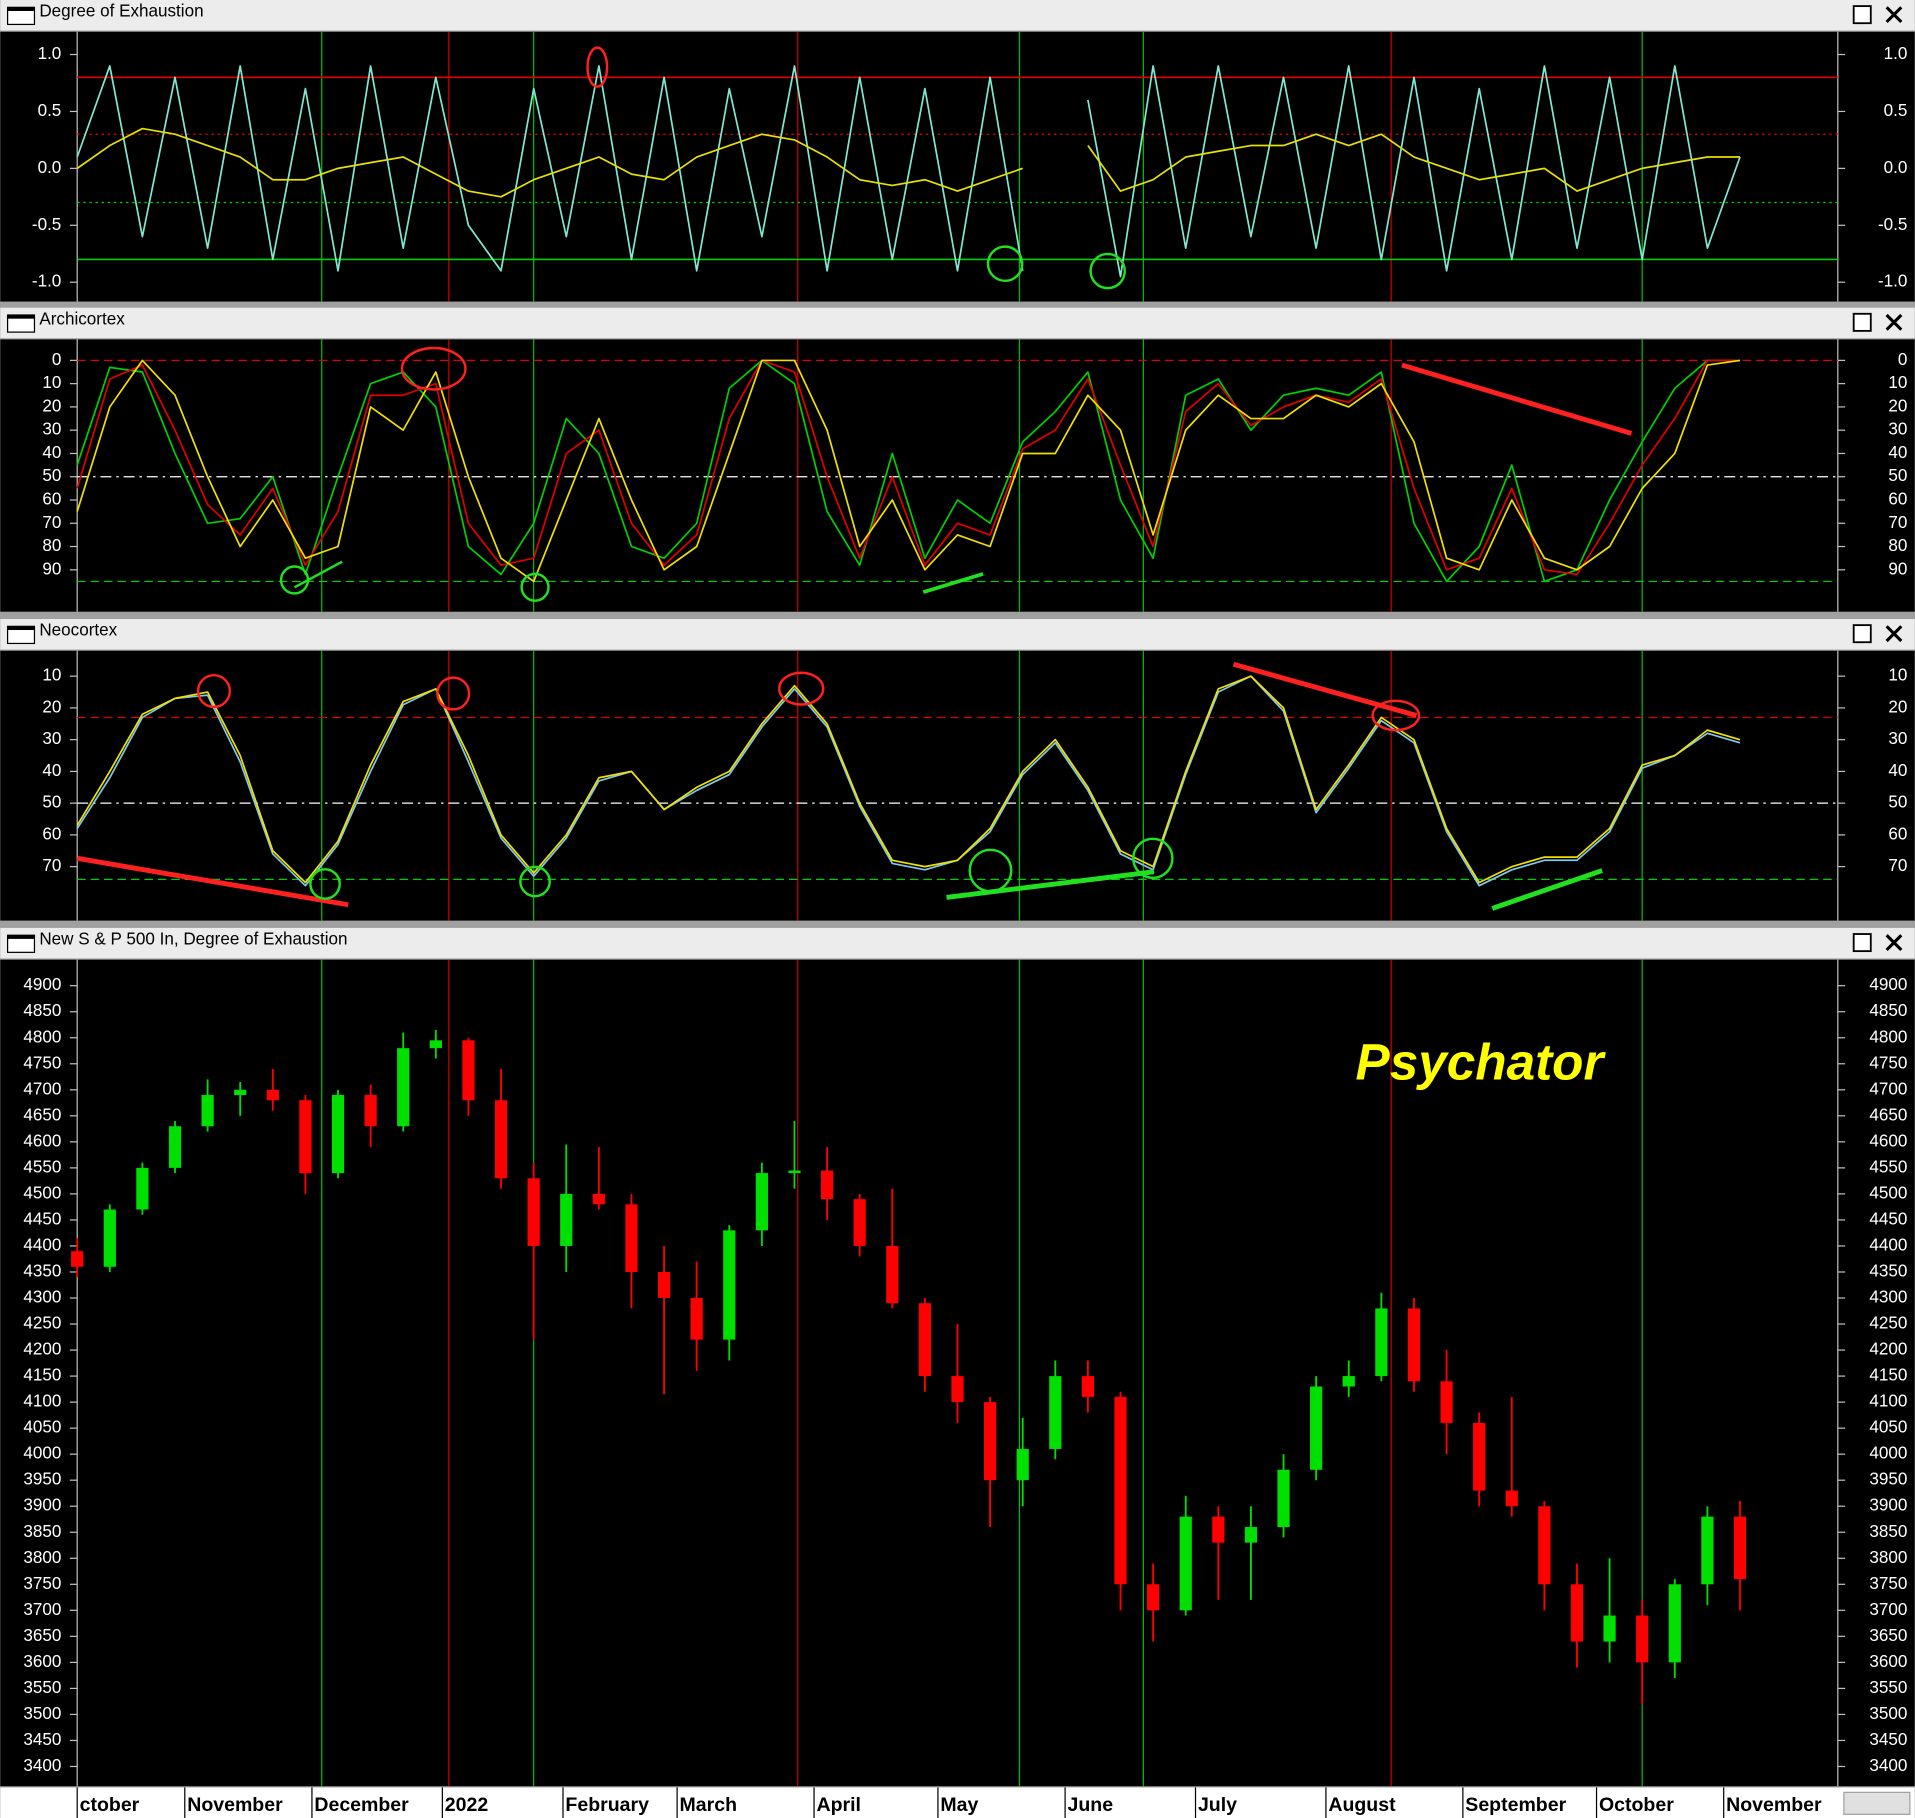 Image resolution: width=1915 pixels, height=1818 pixels. I want to click on y-tick-label-right: 4550, so click(1888, 1166).